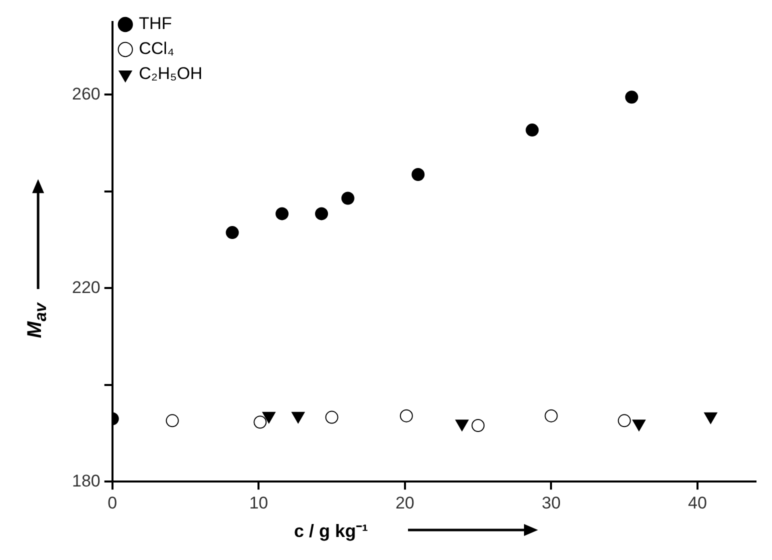  What do you see at coordinates (404, 502) in the screenshot?
I see `x-tick-label: 20` at bounding box center [404, 502].